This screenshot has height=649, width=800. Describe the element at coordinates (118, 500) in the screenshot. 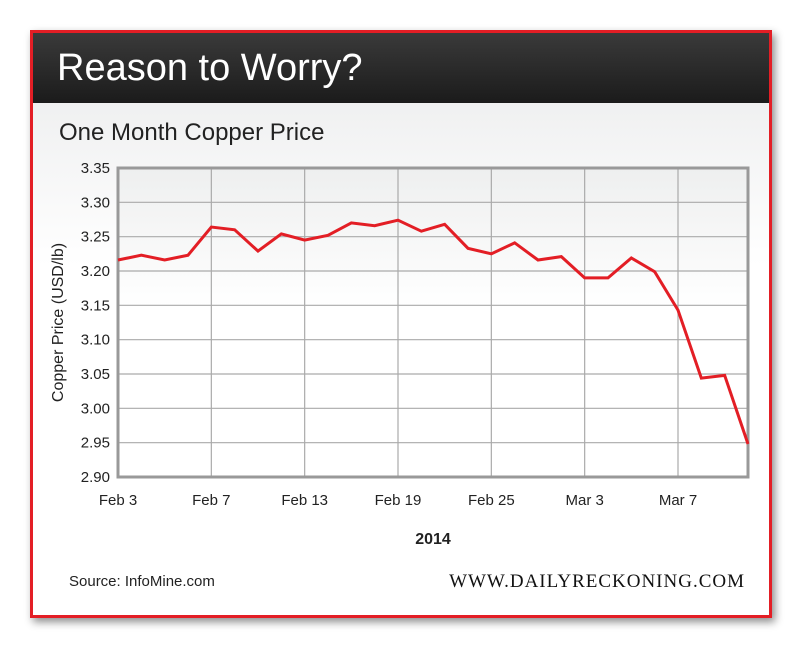

I see `x-tick-label: Feb 3` at that location.